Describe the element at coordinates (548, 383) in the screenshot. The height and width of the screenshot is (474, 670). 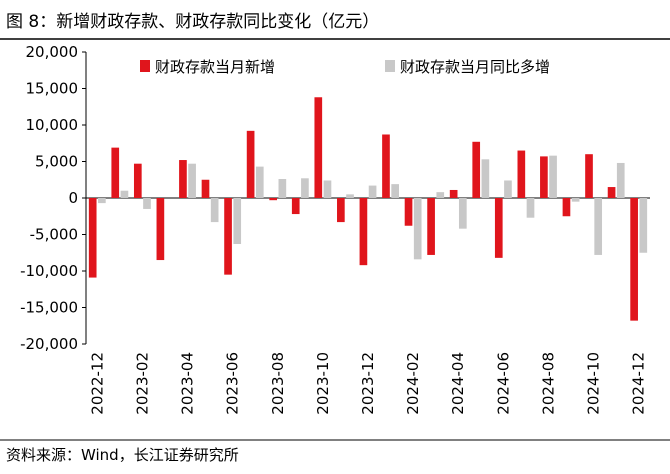
I see `x-tick-label: 2024-08` at that location.